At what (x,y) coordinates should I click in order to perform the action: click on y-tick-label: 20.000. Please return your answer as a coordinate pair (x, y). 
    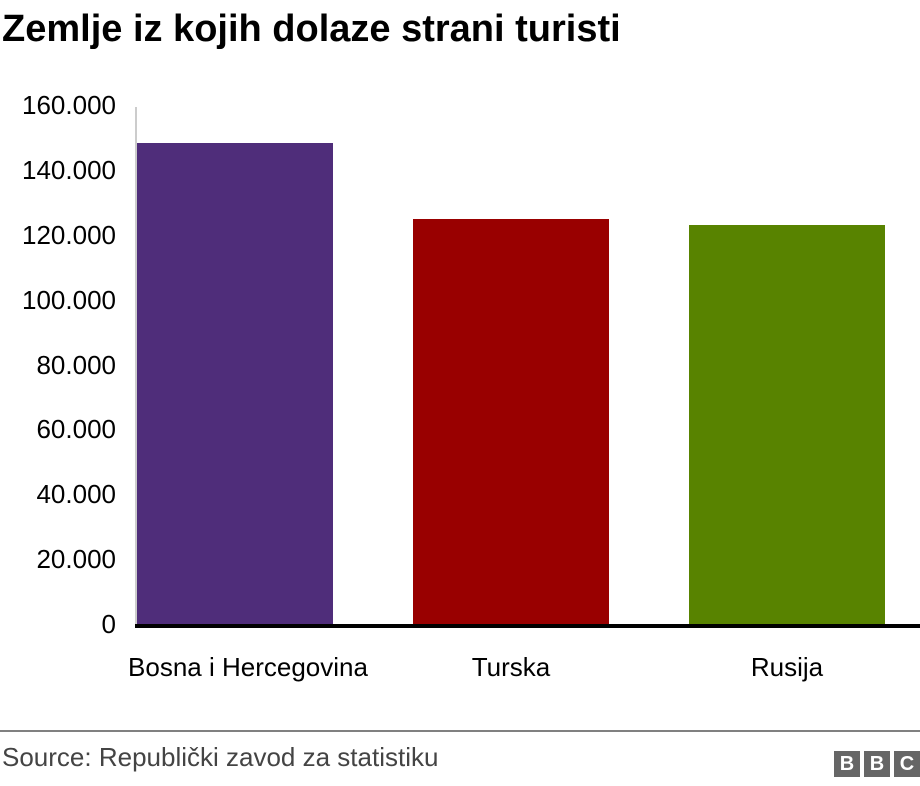
    Looking at the image, I should click on (76, 559).